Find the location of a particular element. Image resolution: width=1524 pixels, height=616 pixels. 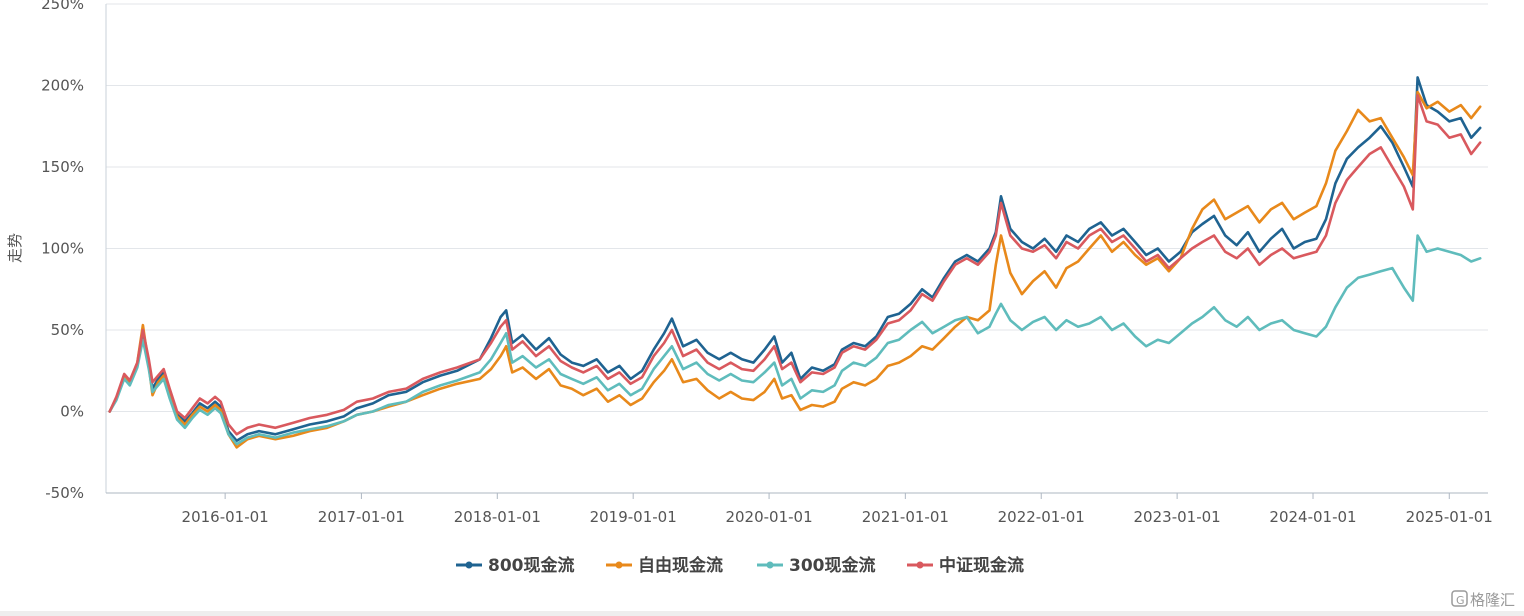

watermark-logo-icon is located at coordinates (1459, 598).